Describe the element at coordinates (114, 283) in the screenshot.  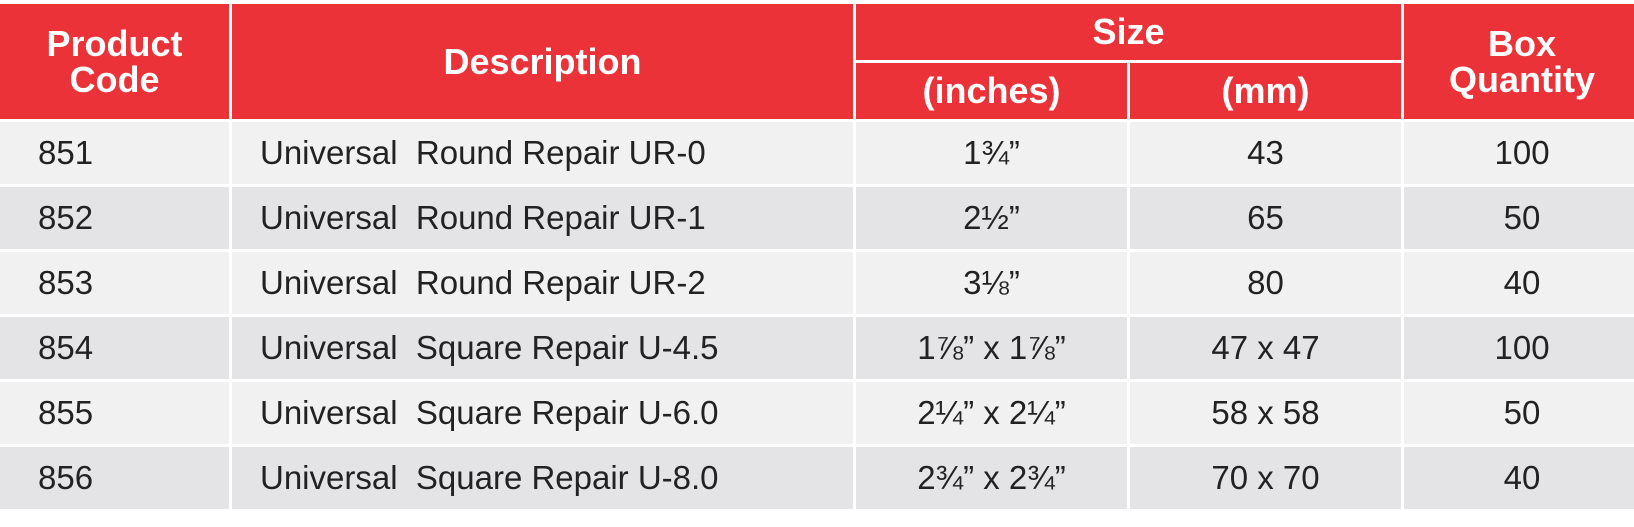
I see `cell-code: 853` at that location.